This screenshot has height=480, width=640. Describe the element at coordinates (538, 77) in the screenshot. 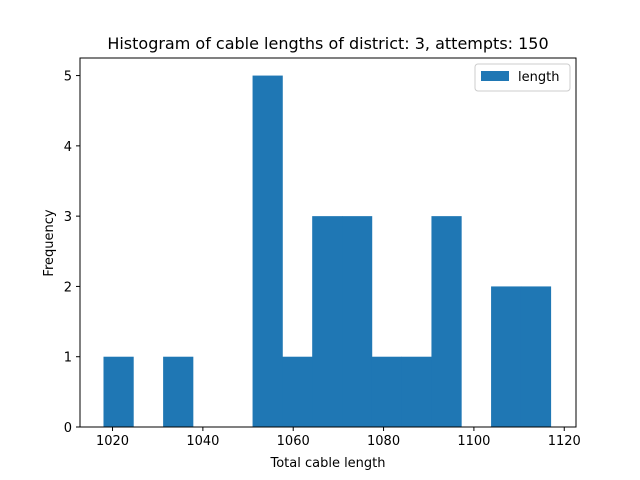

I see `legend-label: length` at that location.